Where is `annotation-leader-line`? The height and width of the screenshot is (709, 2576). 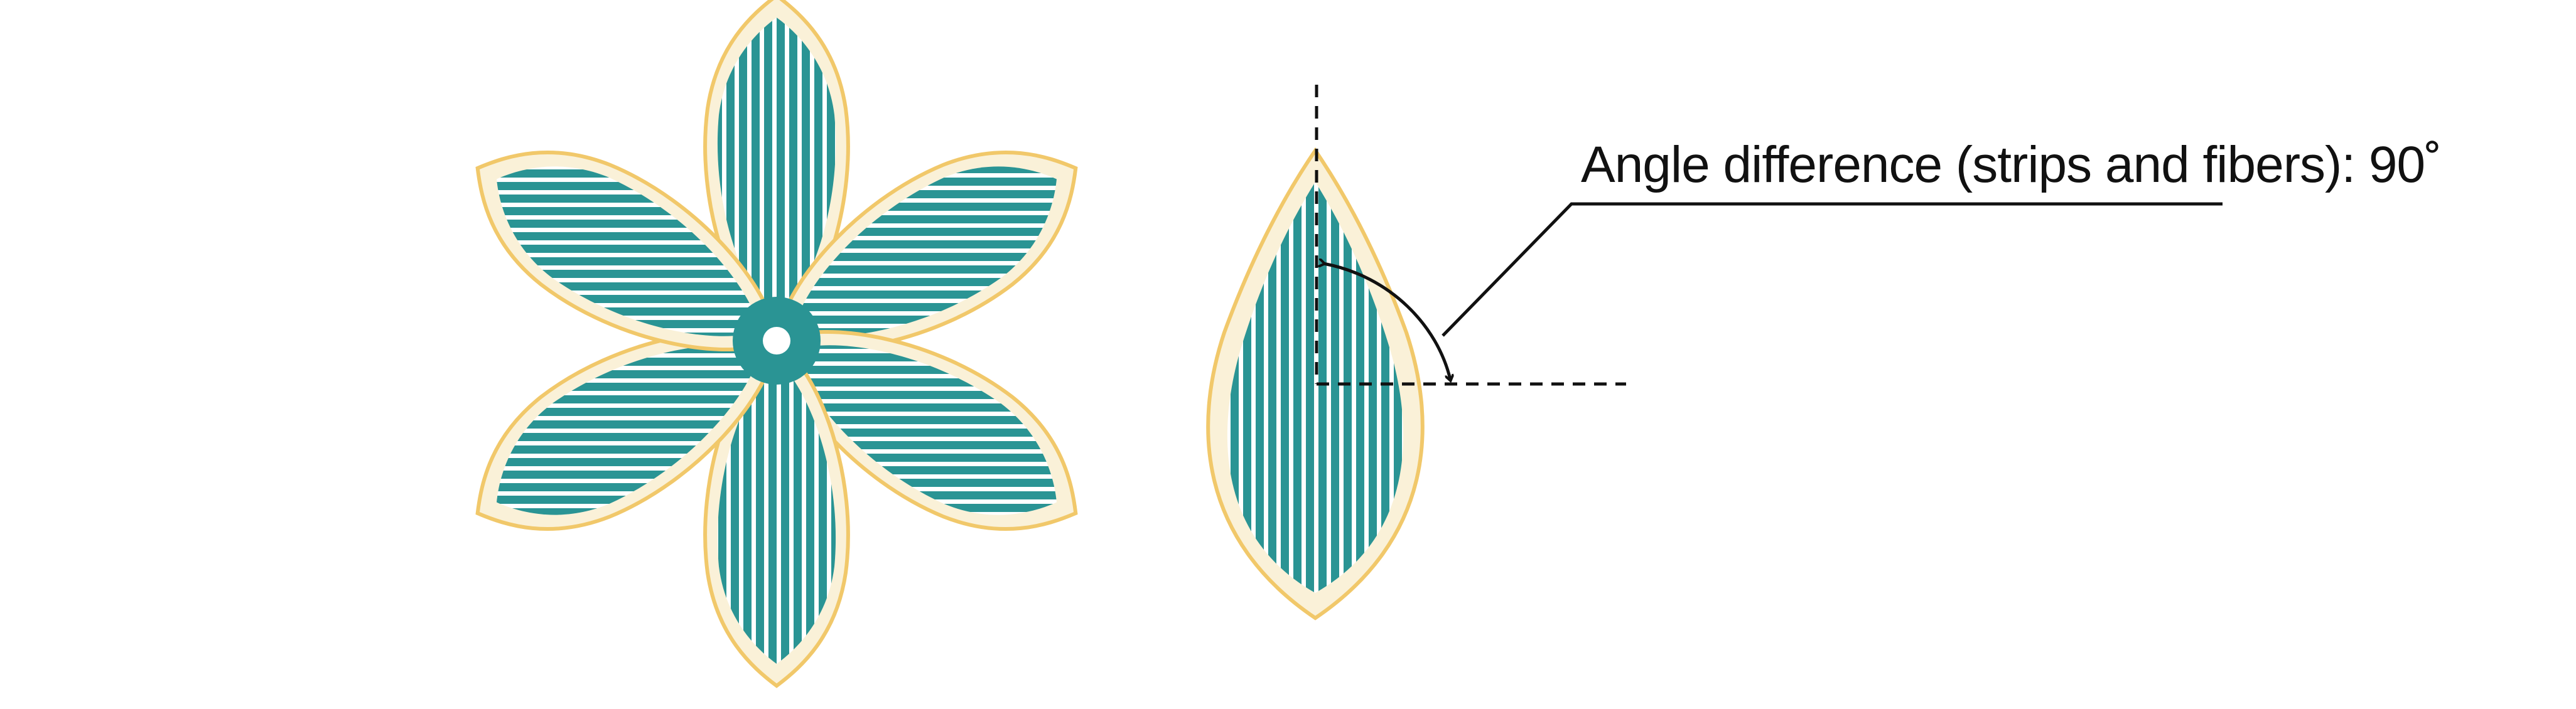
annotation-leader-line is located at coordinates (1833, 269).